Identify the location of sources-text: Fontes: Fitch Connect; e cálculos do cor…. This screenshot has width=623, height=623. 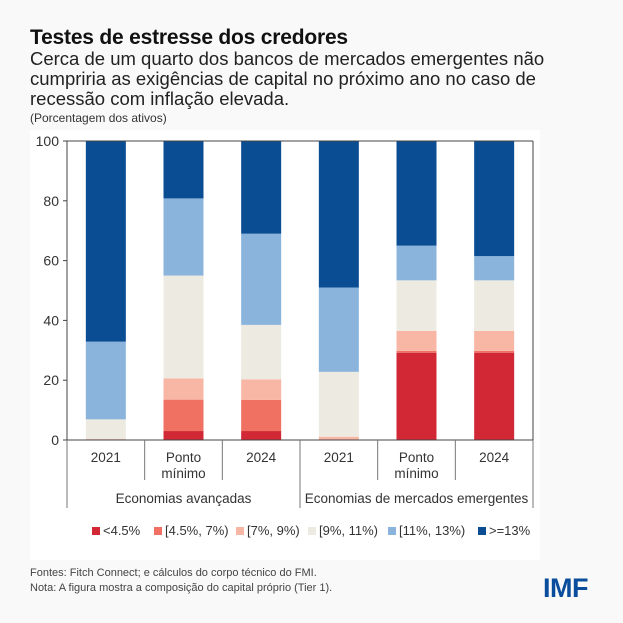
(173, 573).